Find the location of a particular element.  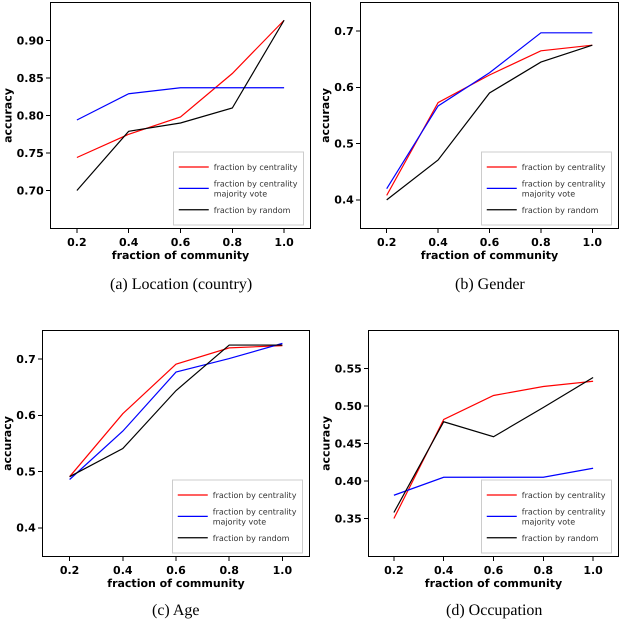

y-tick-label: 0.85 is located at coordinates (30, 78).